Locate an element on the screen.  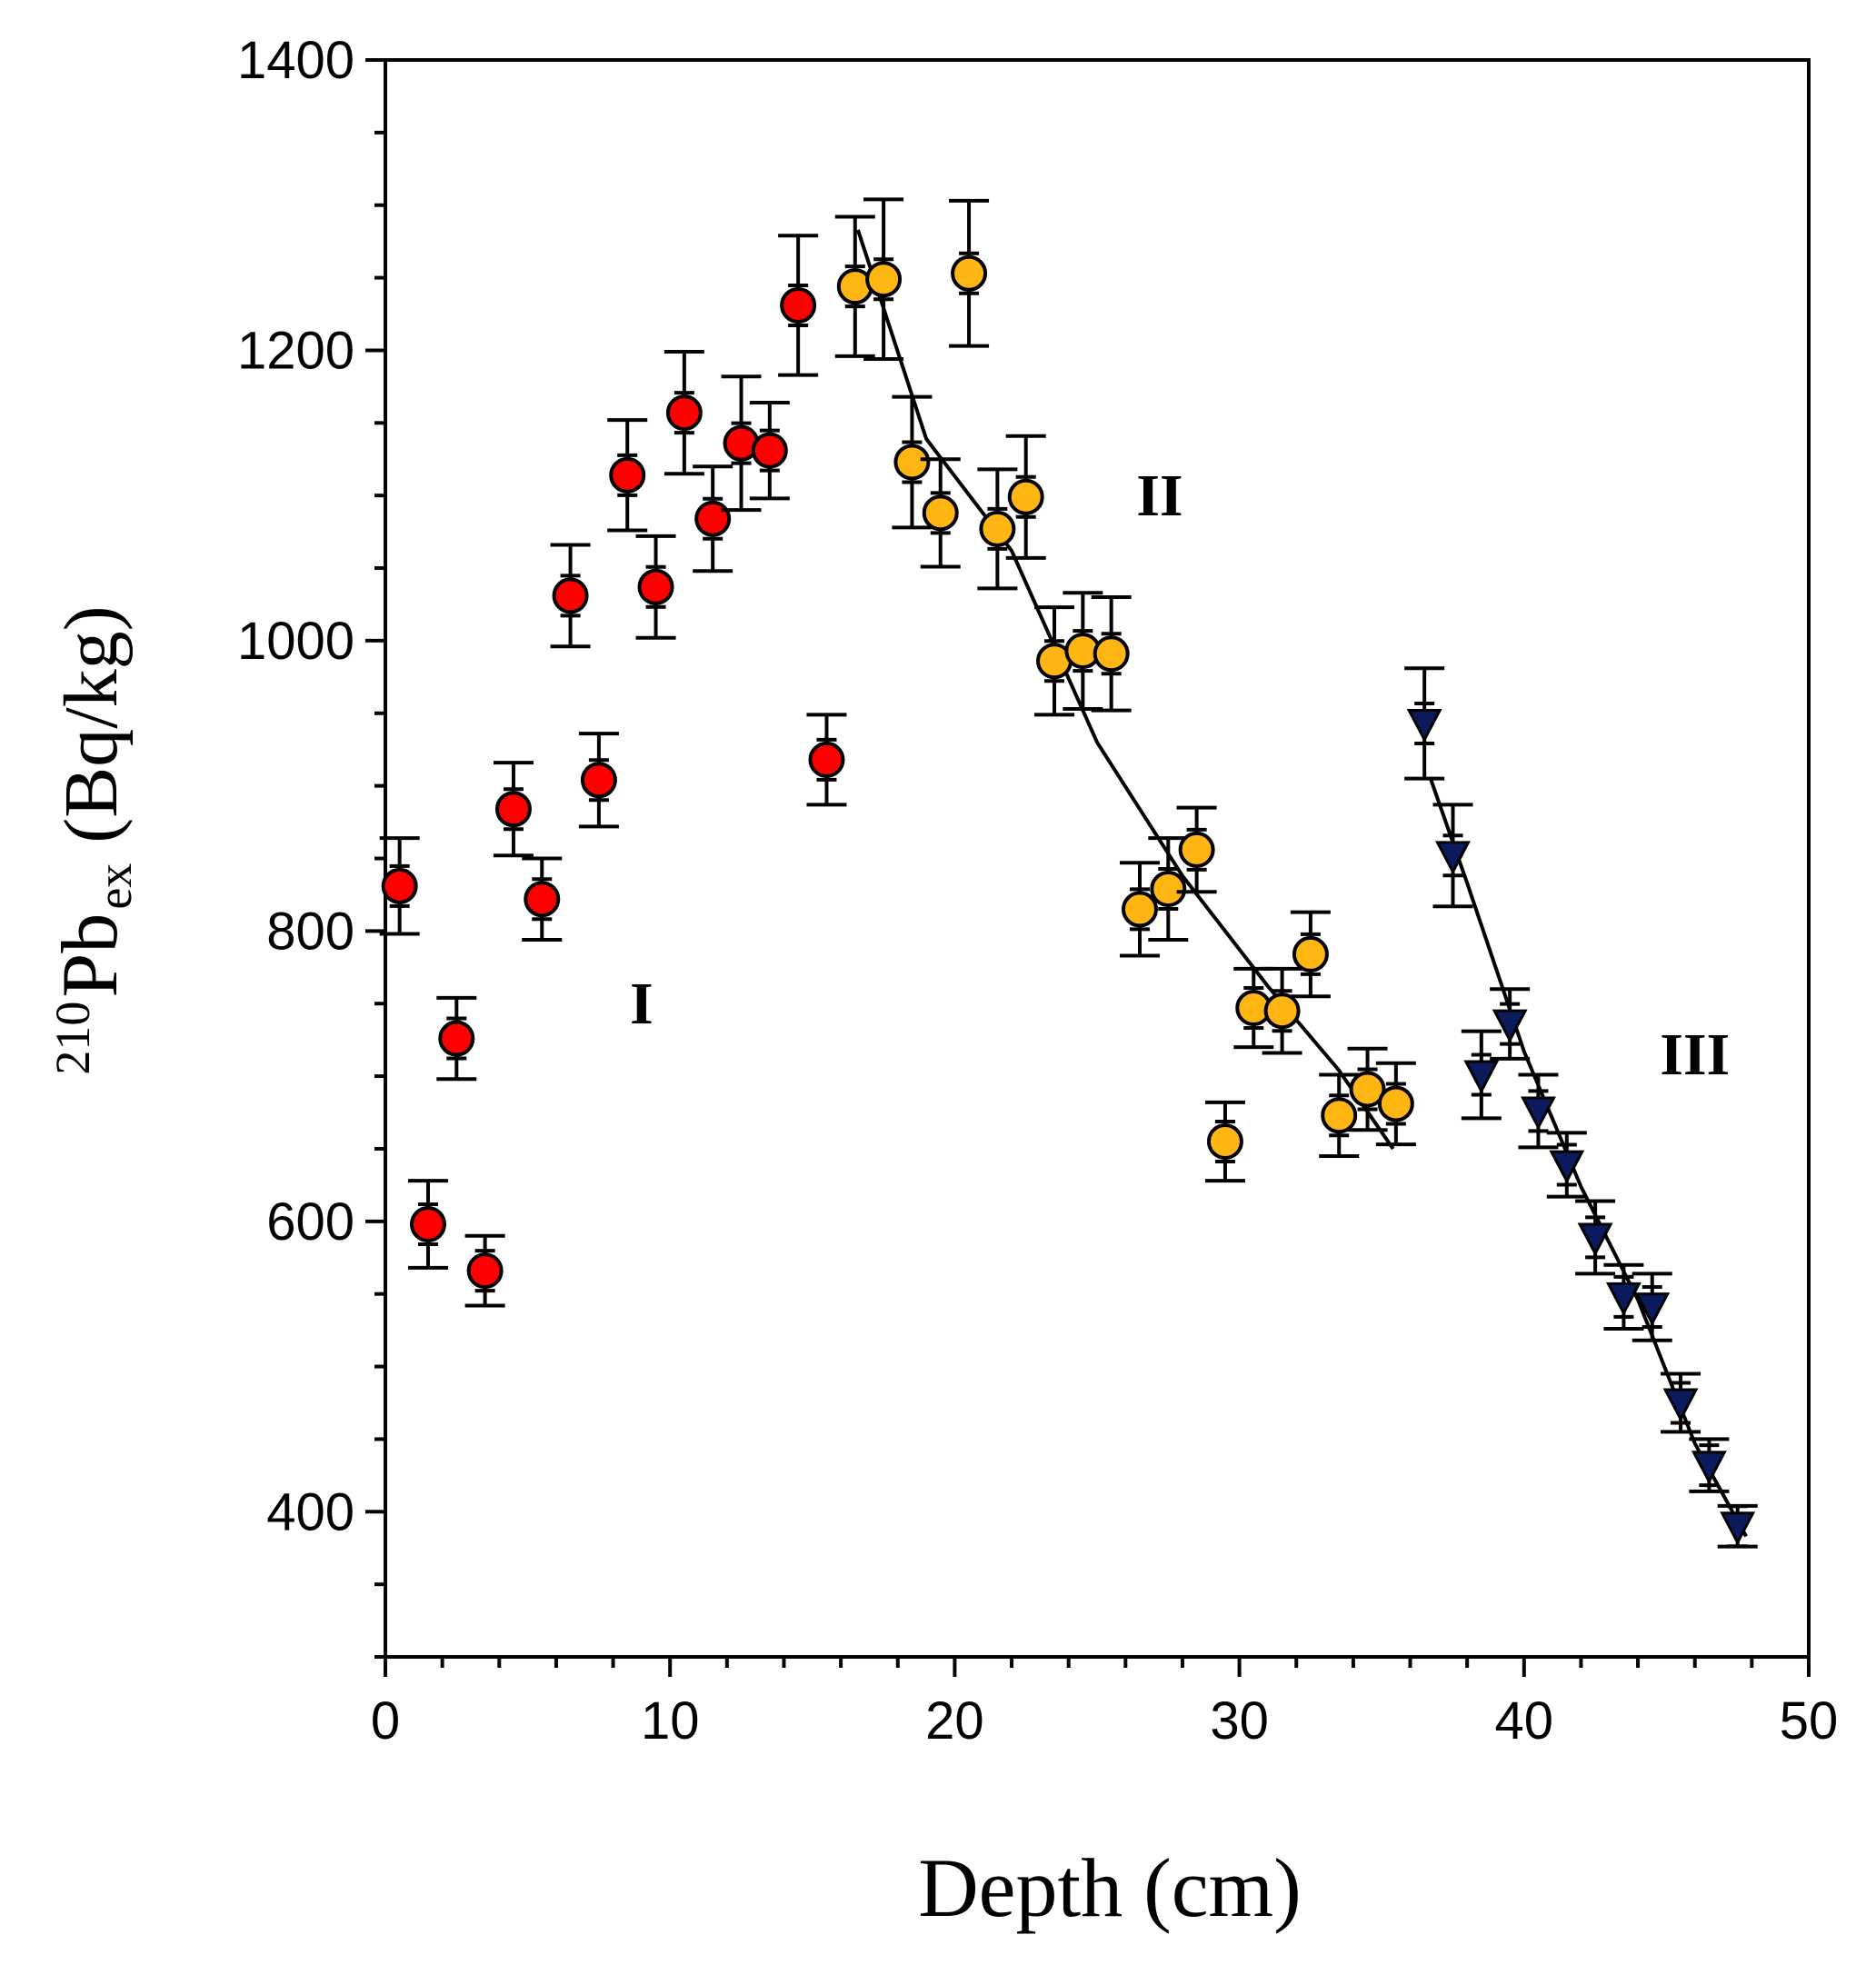
x-tick-label: 10 is located at coordinates (670, 1721).